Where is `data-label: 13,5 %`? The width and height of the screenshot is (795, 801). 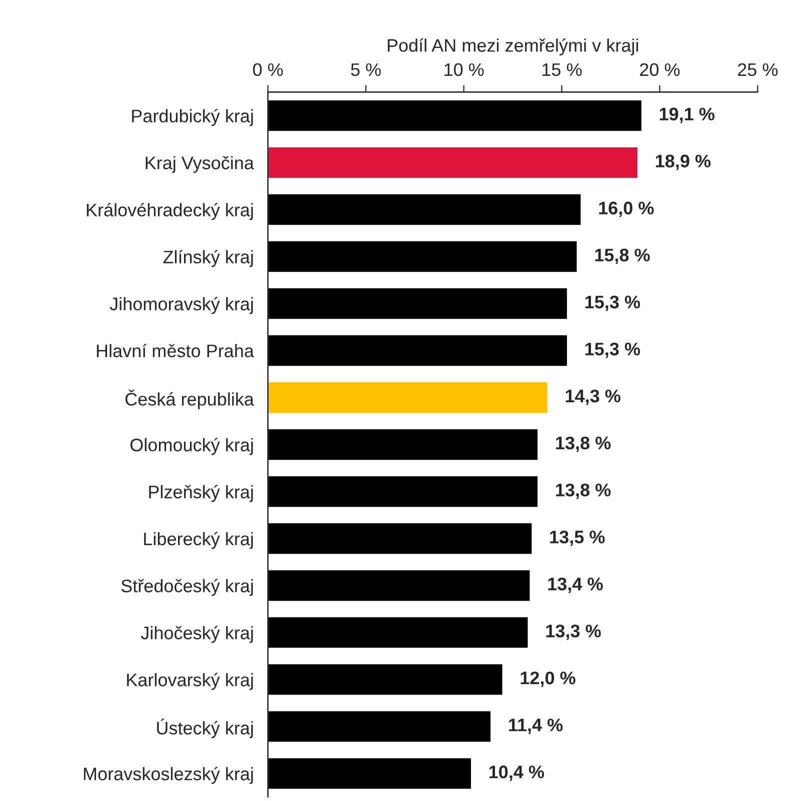 data-label: 13,5 % is located at coordinates (577, 538).